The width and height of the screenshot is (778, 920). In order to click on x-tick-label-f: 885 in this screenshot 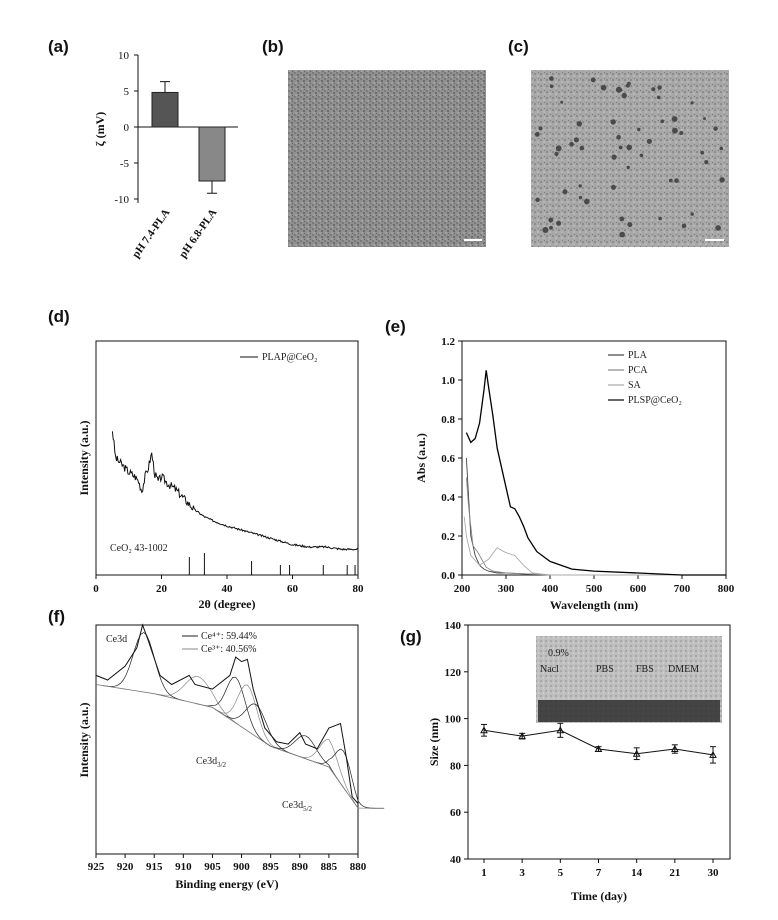, I will do `click(329, 867)`.